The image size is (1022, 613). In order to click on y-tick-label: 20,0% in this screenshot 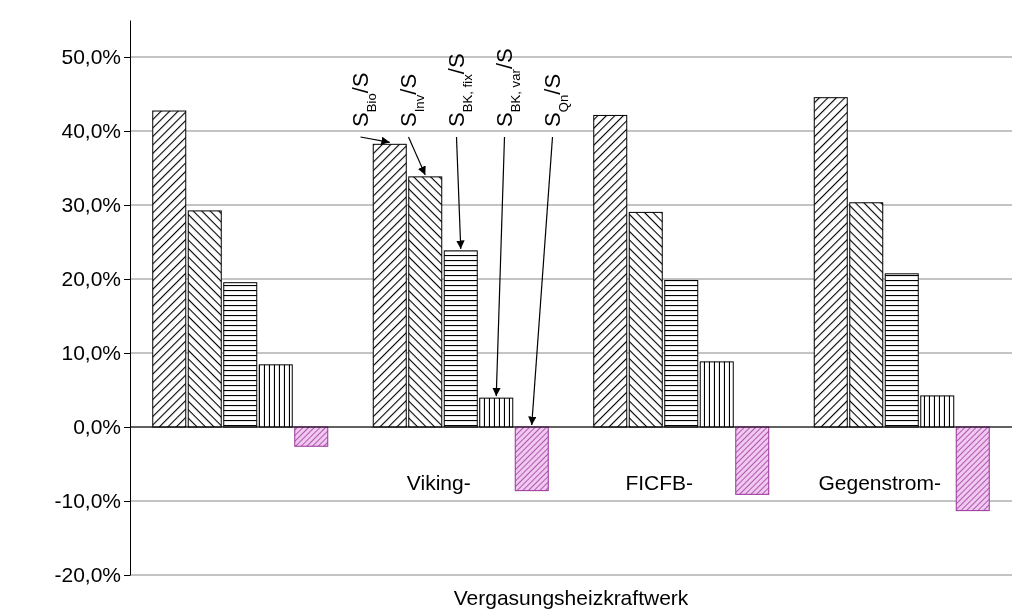, I will do `click(91, 279)`.